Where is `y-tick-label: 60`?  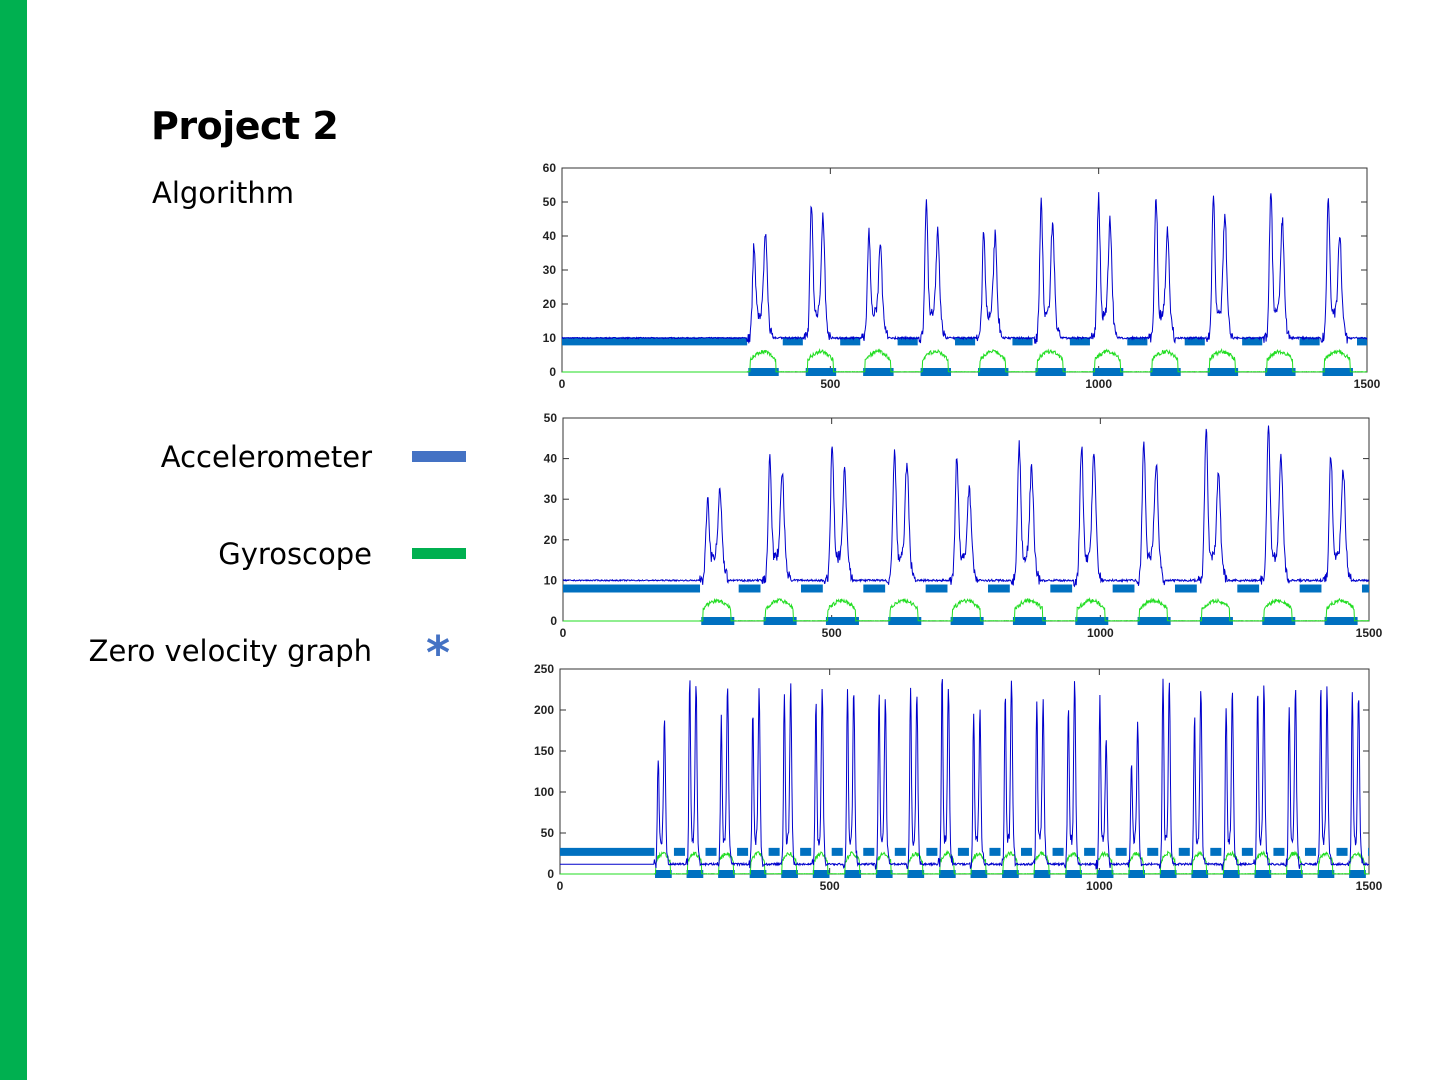 y-tick-label: 60 is located at coordinates (550, 168).